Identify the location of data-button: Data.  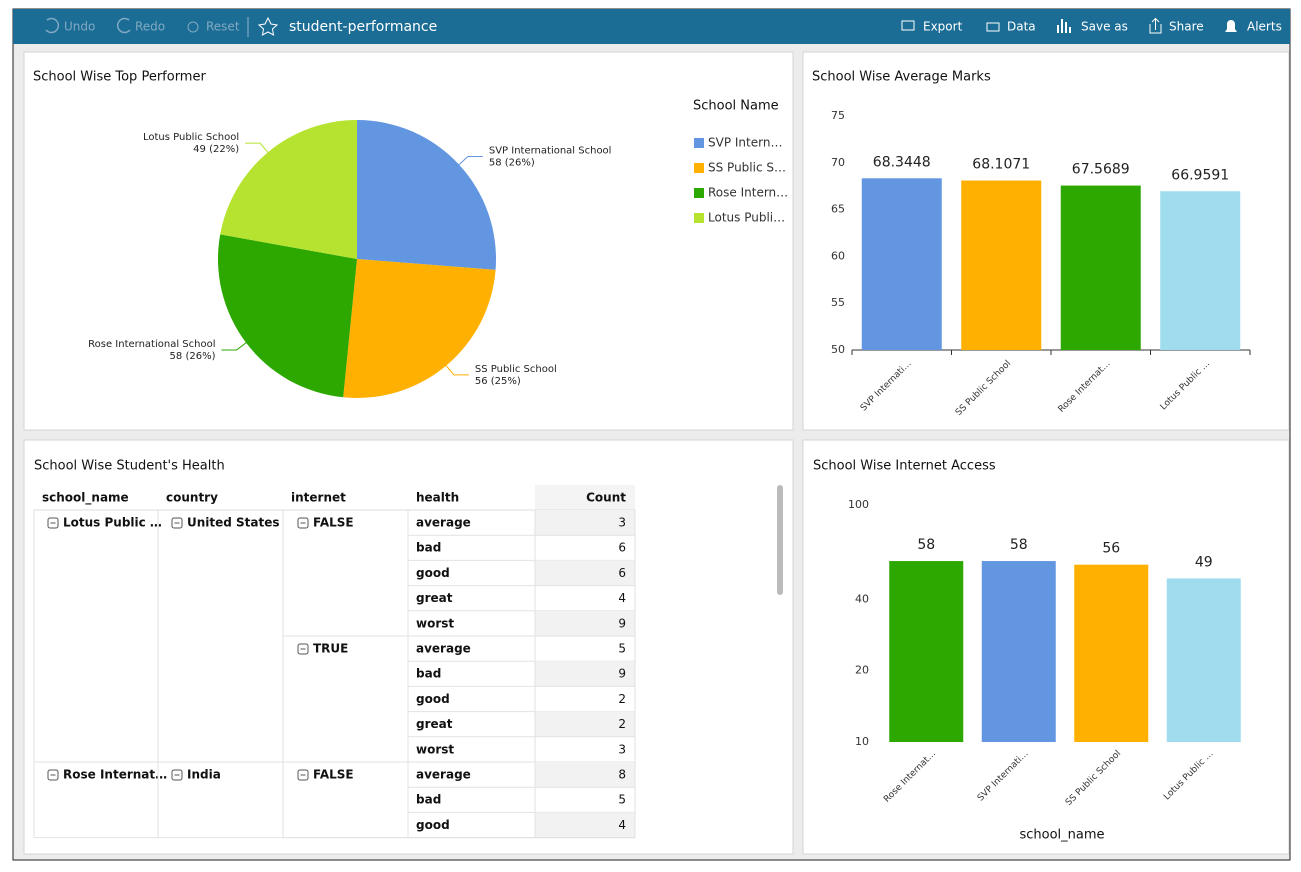
(1011, 27).